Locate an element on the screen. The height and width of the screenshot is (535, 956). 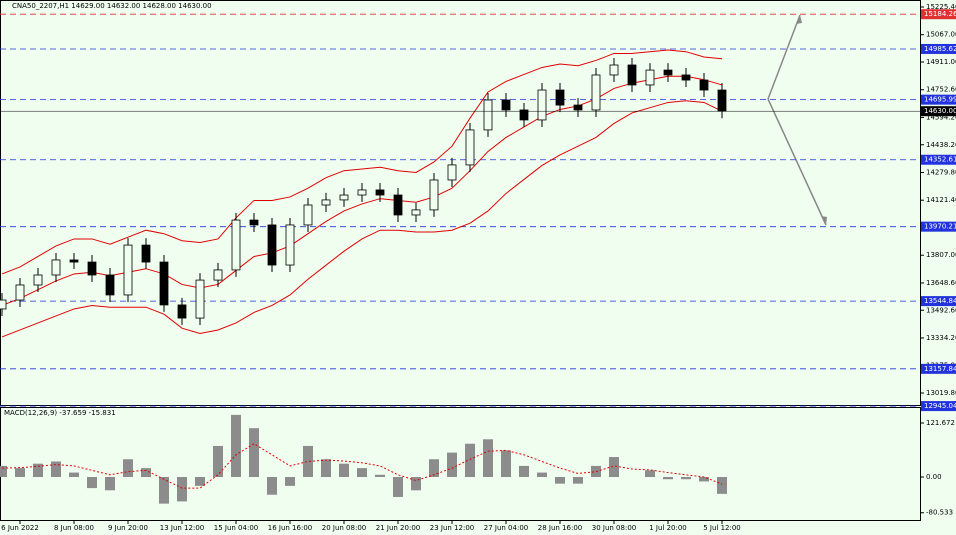
level-label: 13157.84 is located at coordinates (940, 369).